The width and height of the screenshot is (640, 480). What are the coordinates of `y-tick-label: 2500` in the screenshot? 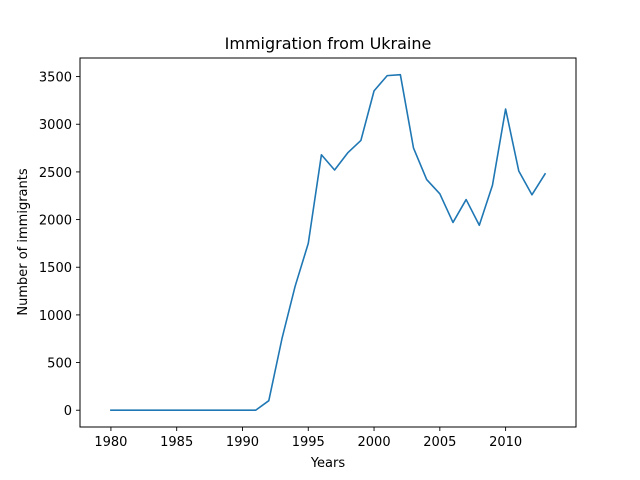 It's located at (55, 173).